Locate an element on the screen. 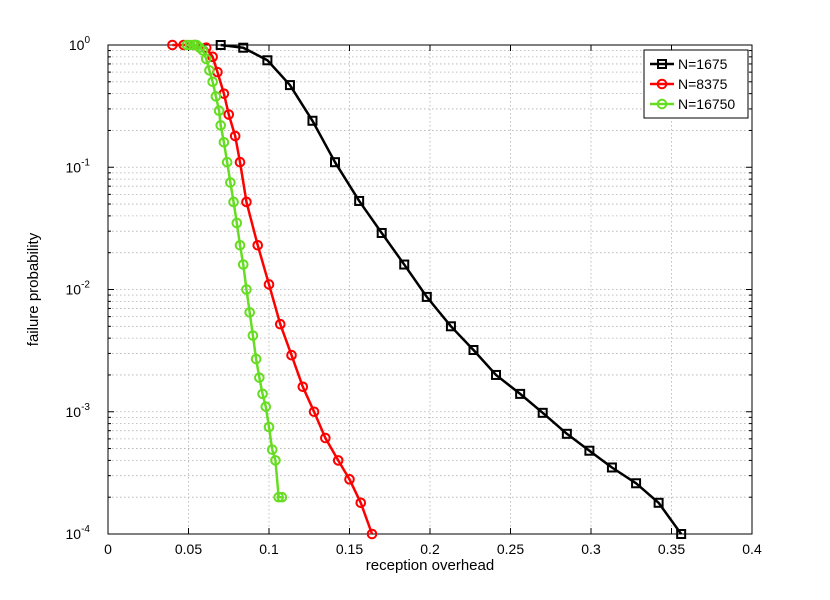  legend-entry: N=8375 is located at coordinates (689, 84).